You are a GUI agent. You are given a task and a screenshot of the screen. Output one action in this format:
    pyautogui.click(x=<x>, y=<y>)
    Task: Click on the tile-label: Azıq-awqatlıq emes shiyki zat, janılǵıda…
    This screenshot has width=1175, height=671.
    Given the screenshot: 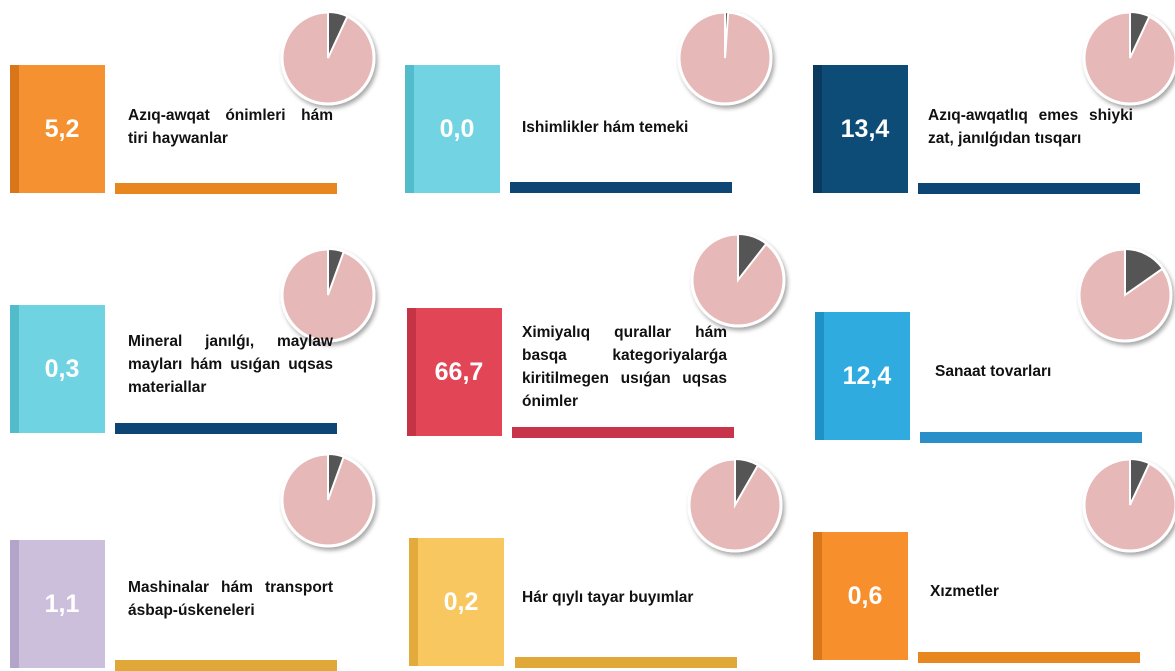 What is the action you would take?
    pyautogui.click(x=1030, y=127)
    